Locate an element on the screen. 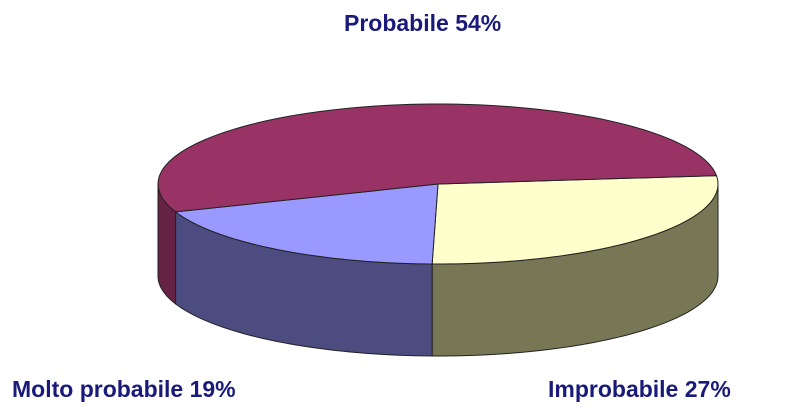  slice-label-probabile: Probabile 54% is located at coordinates (423, 23).